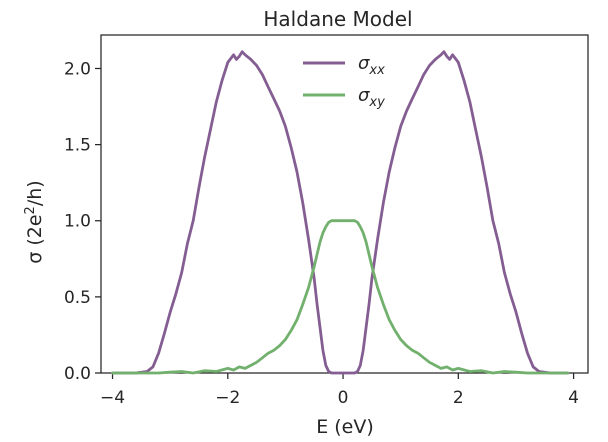  Describe the element at coordinates (337, 19) in the screenshot. I see `chart-title: Haldane Model` at that location.